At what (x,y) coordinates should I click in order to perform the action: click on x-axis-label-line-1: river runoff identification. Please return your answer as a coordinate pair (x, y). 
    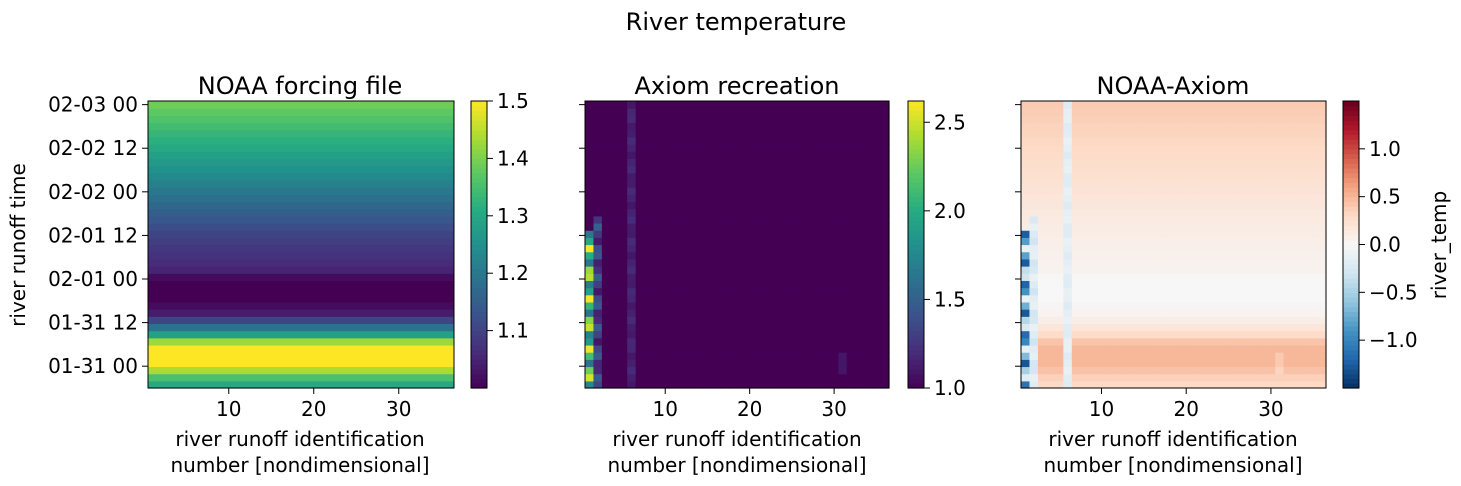
    Looking at the image, I should click on (299, 439).